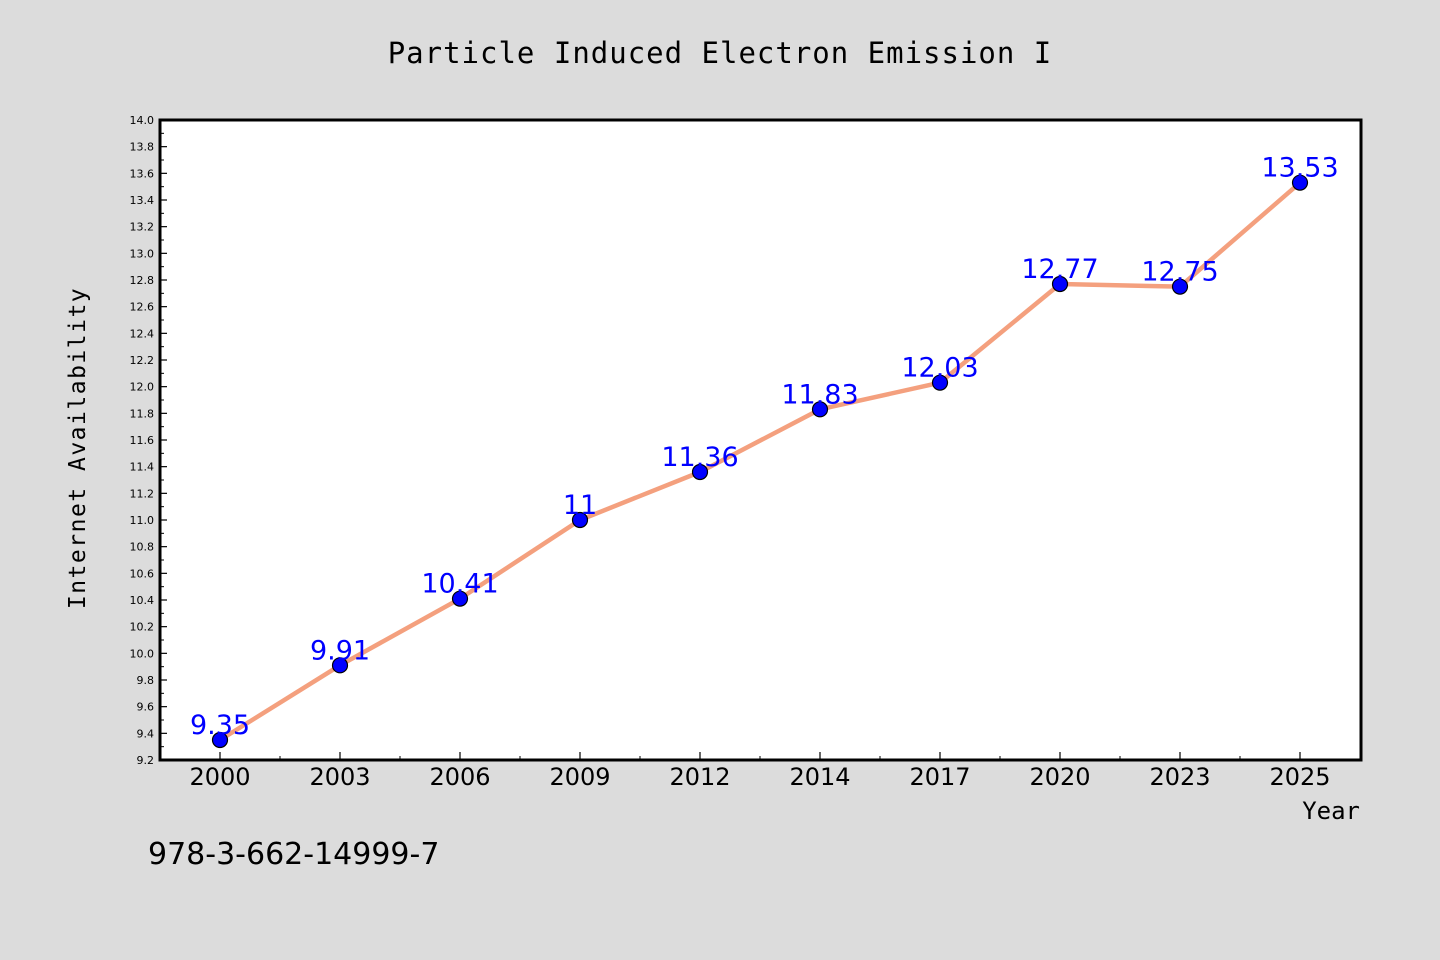 The image size is (1440, 960). Describe the element at coordinates (699, 457) in the screenshot. I see `data-label: 11.36` at that location.